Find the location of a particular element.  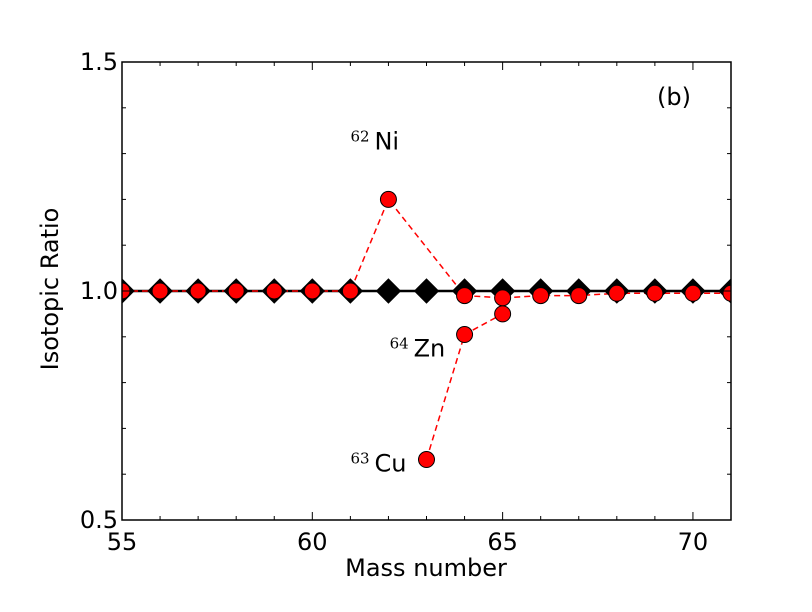

x-tick-label-70: 70 is located at coordinates (693, 542).